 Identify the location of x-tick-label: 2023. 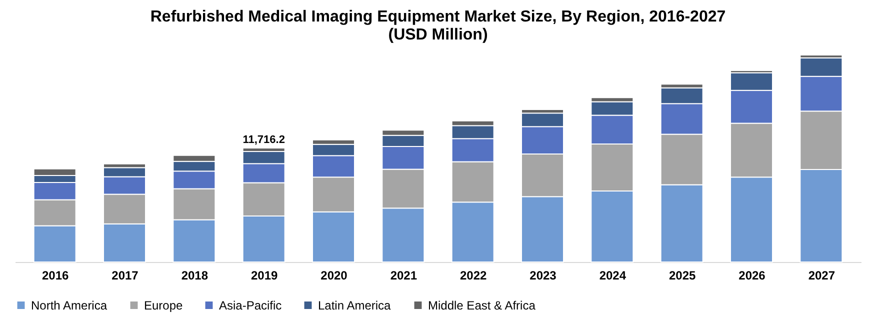
(543, 275).